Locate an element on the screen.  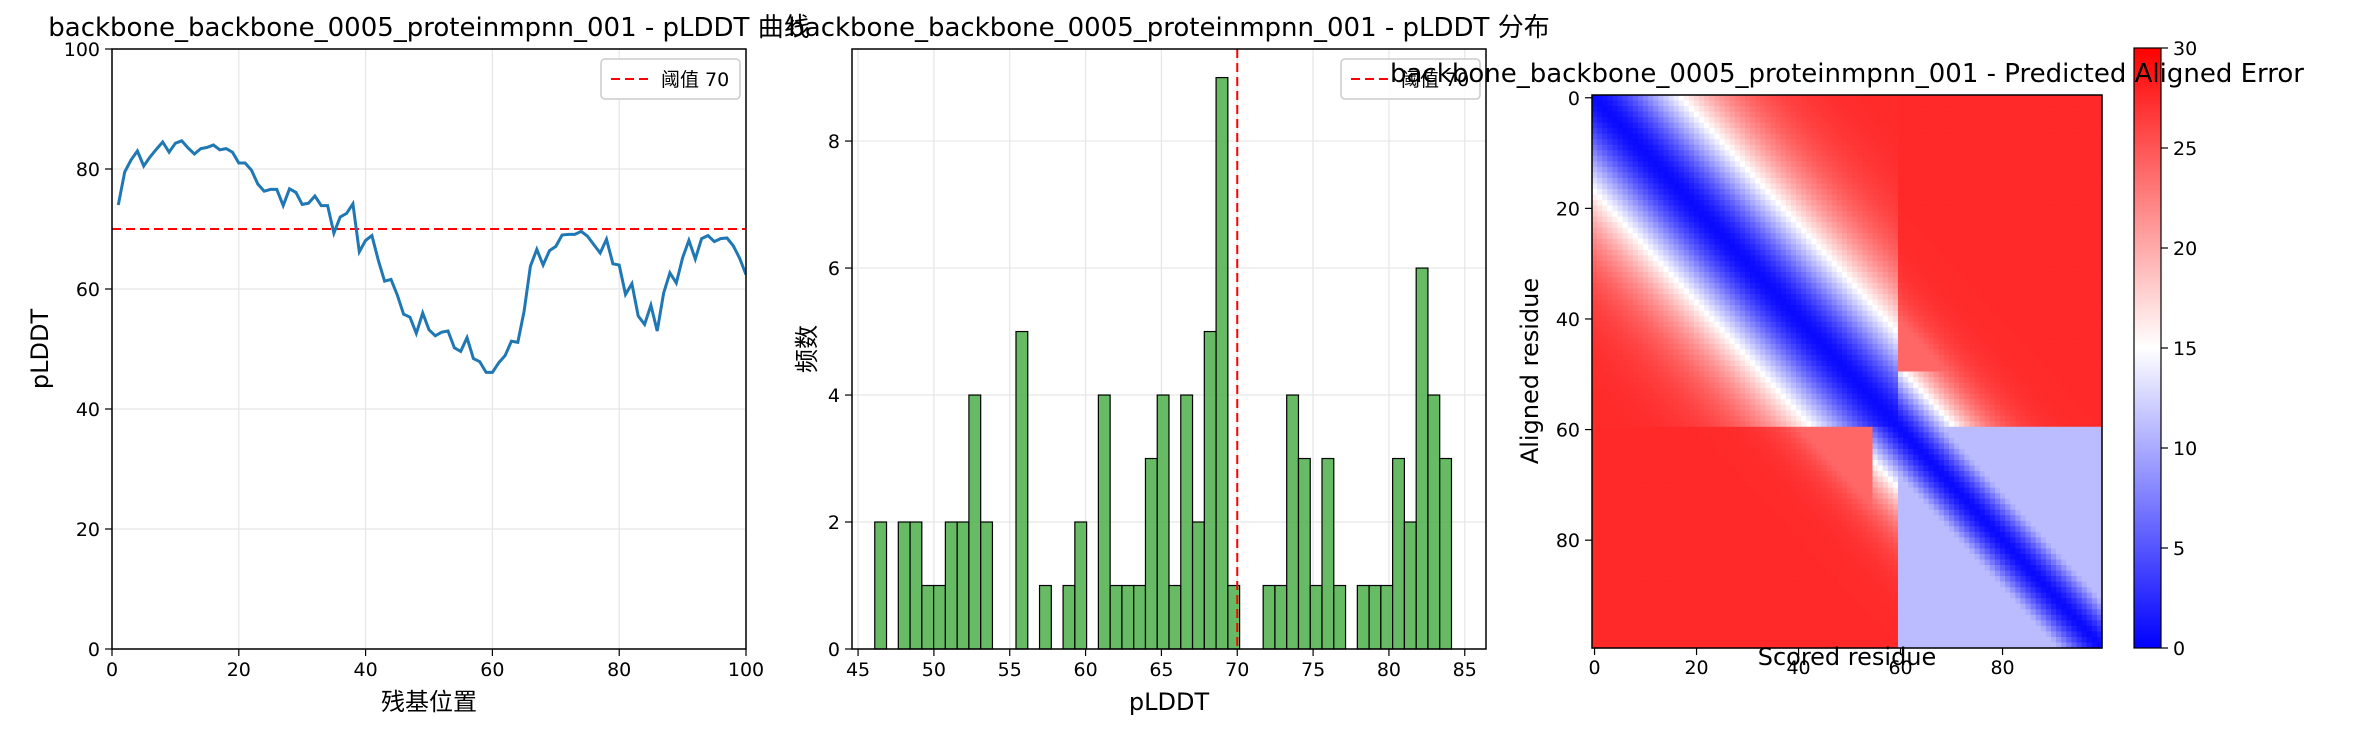
histogram-bar is located at coordinates (1316, 617).